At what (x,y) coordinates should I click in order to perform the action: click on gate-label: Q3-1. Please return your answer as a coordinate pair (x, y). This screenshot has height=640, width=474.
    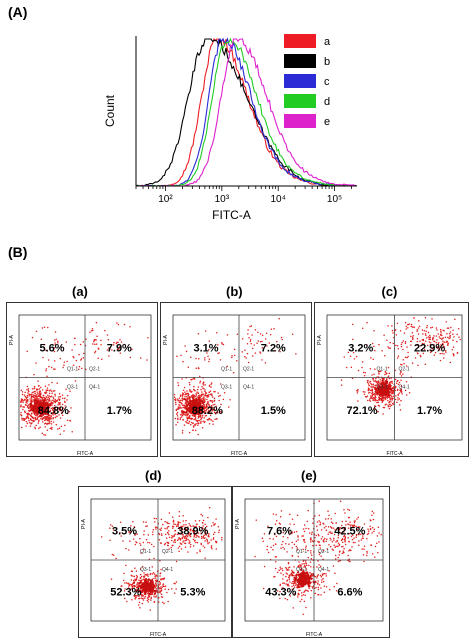
    Looking at the image, I should click on (145, 570).